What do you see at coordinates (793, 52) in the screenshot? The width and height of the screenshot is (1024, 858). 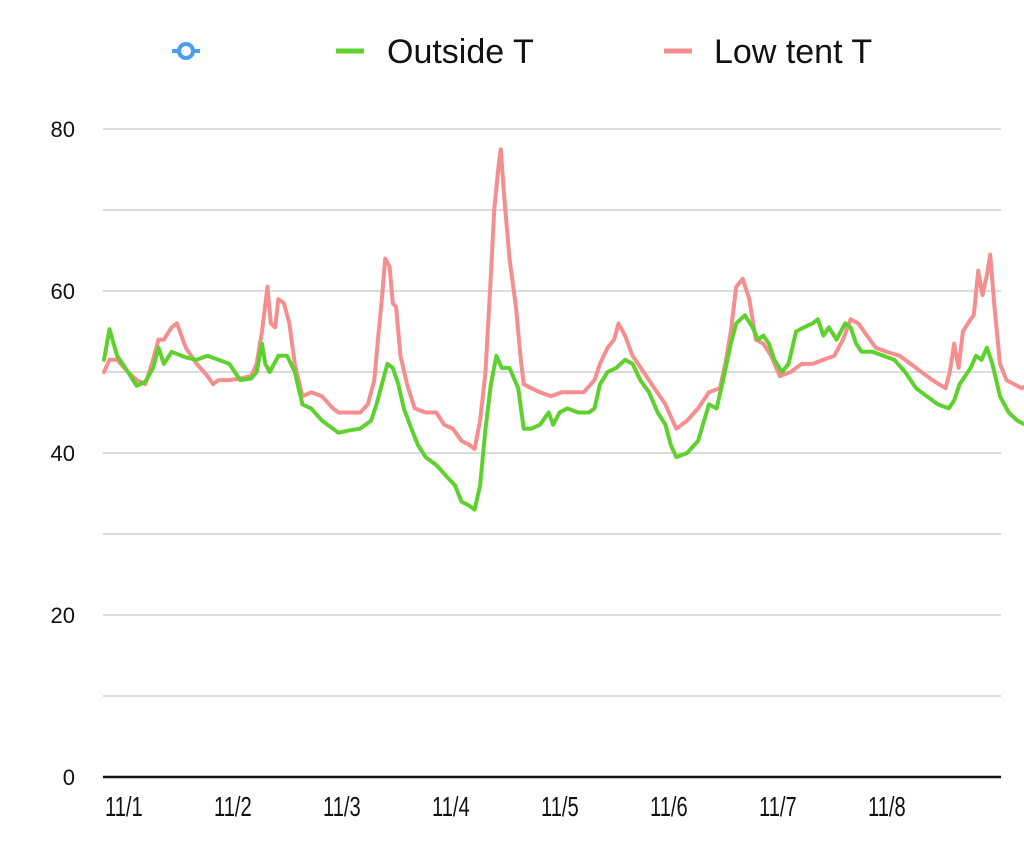 I see `legend-label-2: Low tent T` at bounding box center [793, 52].